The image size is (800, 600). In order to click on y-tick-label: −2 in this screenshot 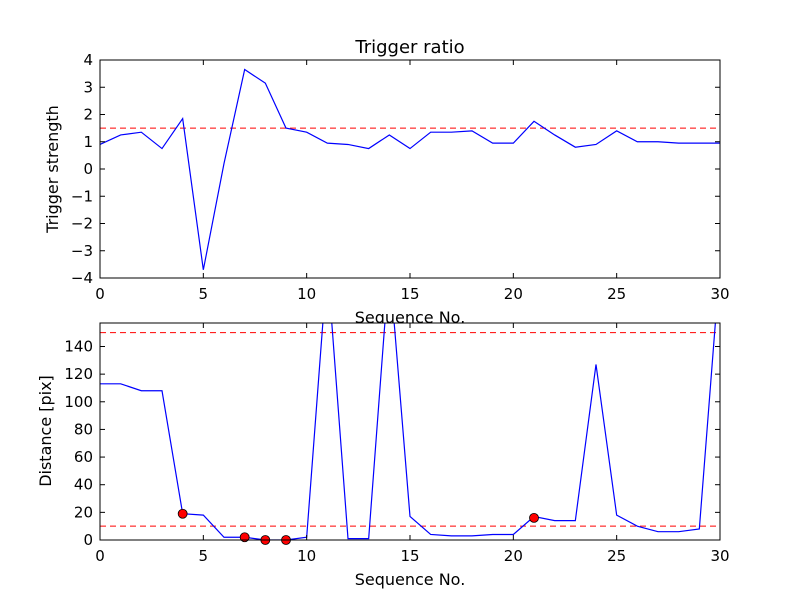, I will do `click(82, 224)`.